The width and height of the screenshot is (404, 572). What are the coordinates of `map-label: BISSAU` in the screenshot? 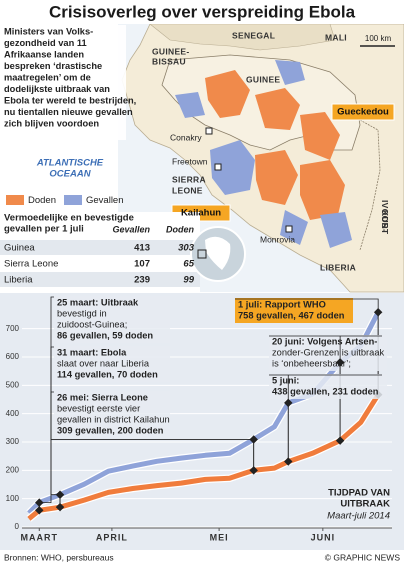 It's located at (169, 61).